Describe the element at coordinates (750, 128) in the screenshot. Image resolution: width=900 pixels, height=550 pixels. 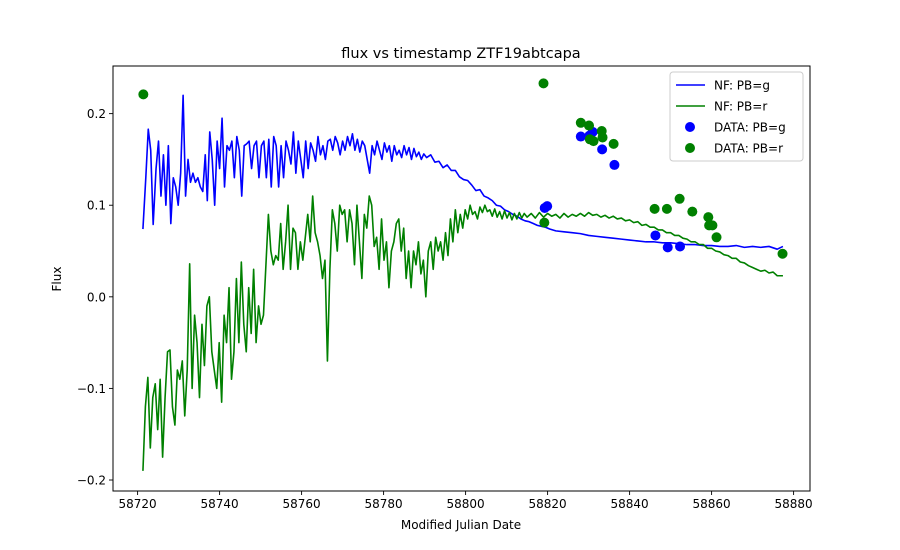
I see `legend-label-data-g: DATA: PB=g` at that location.